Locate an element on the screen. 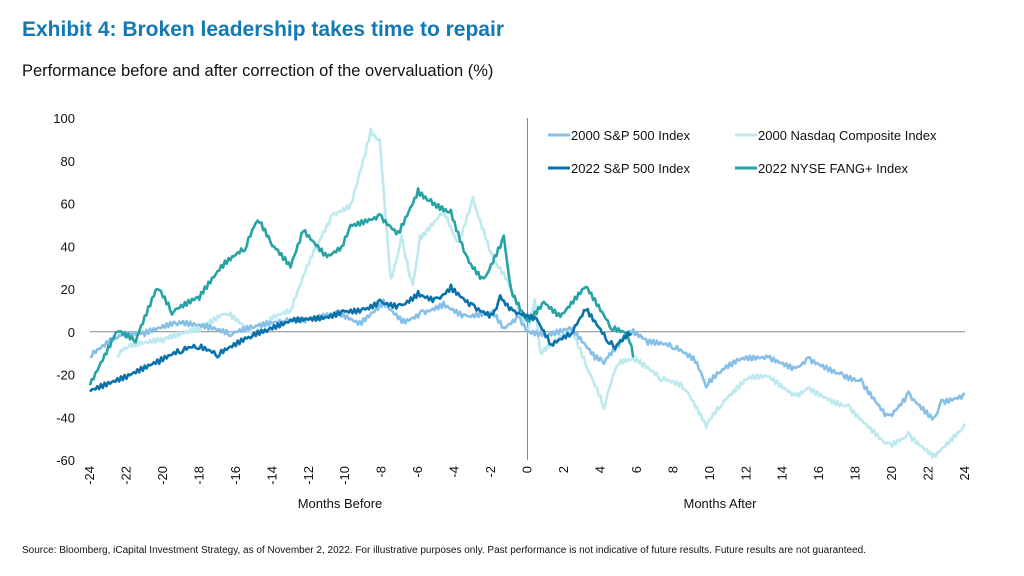  x-tick-label: -22 is located at coordinates (125, 475).